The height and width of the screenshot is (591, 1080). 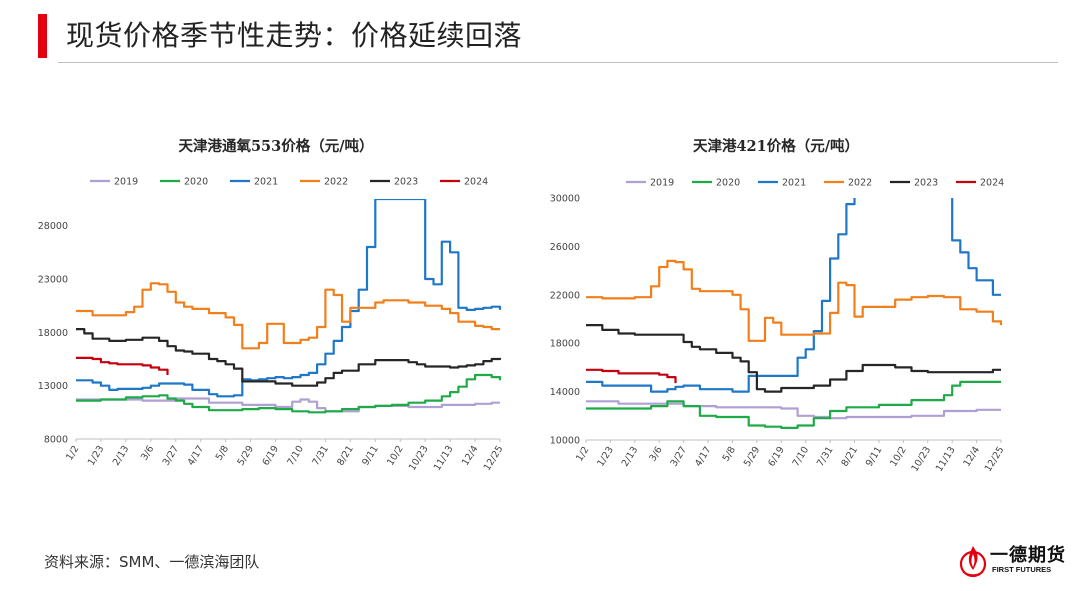 I want to click on y-tick-label: 8000, so click(x=56, y=440).